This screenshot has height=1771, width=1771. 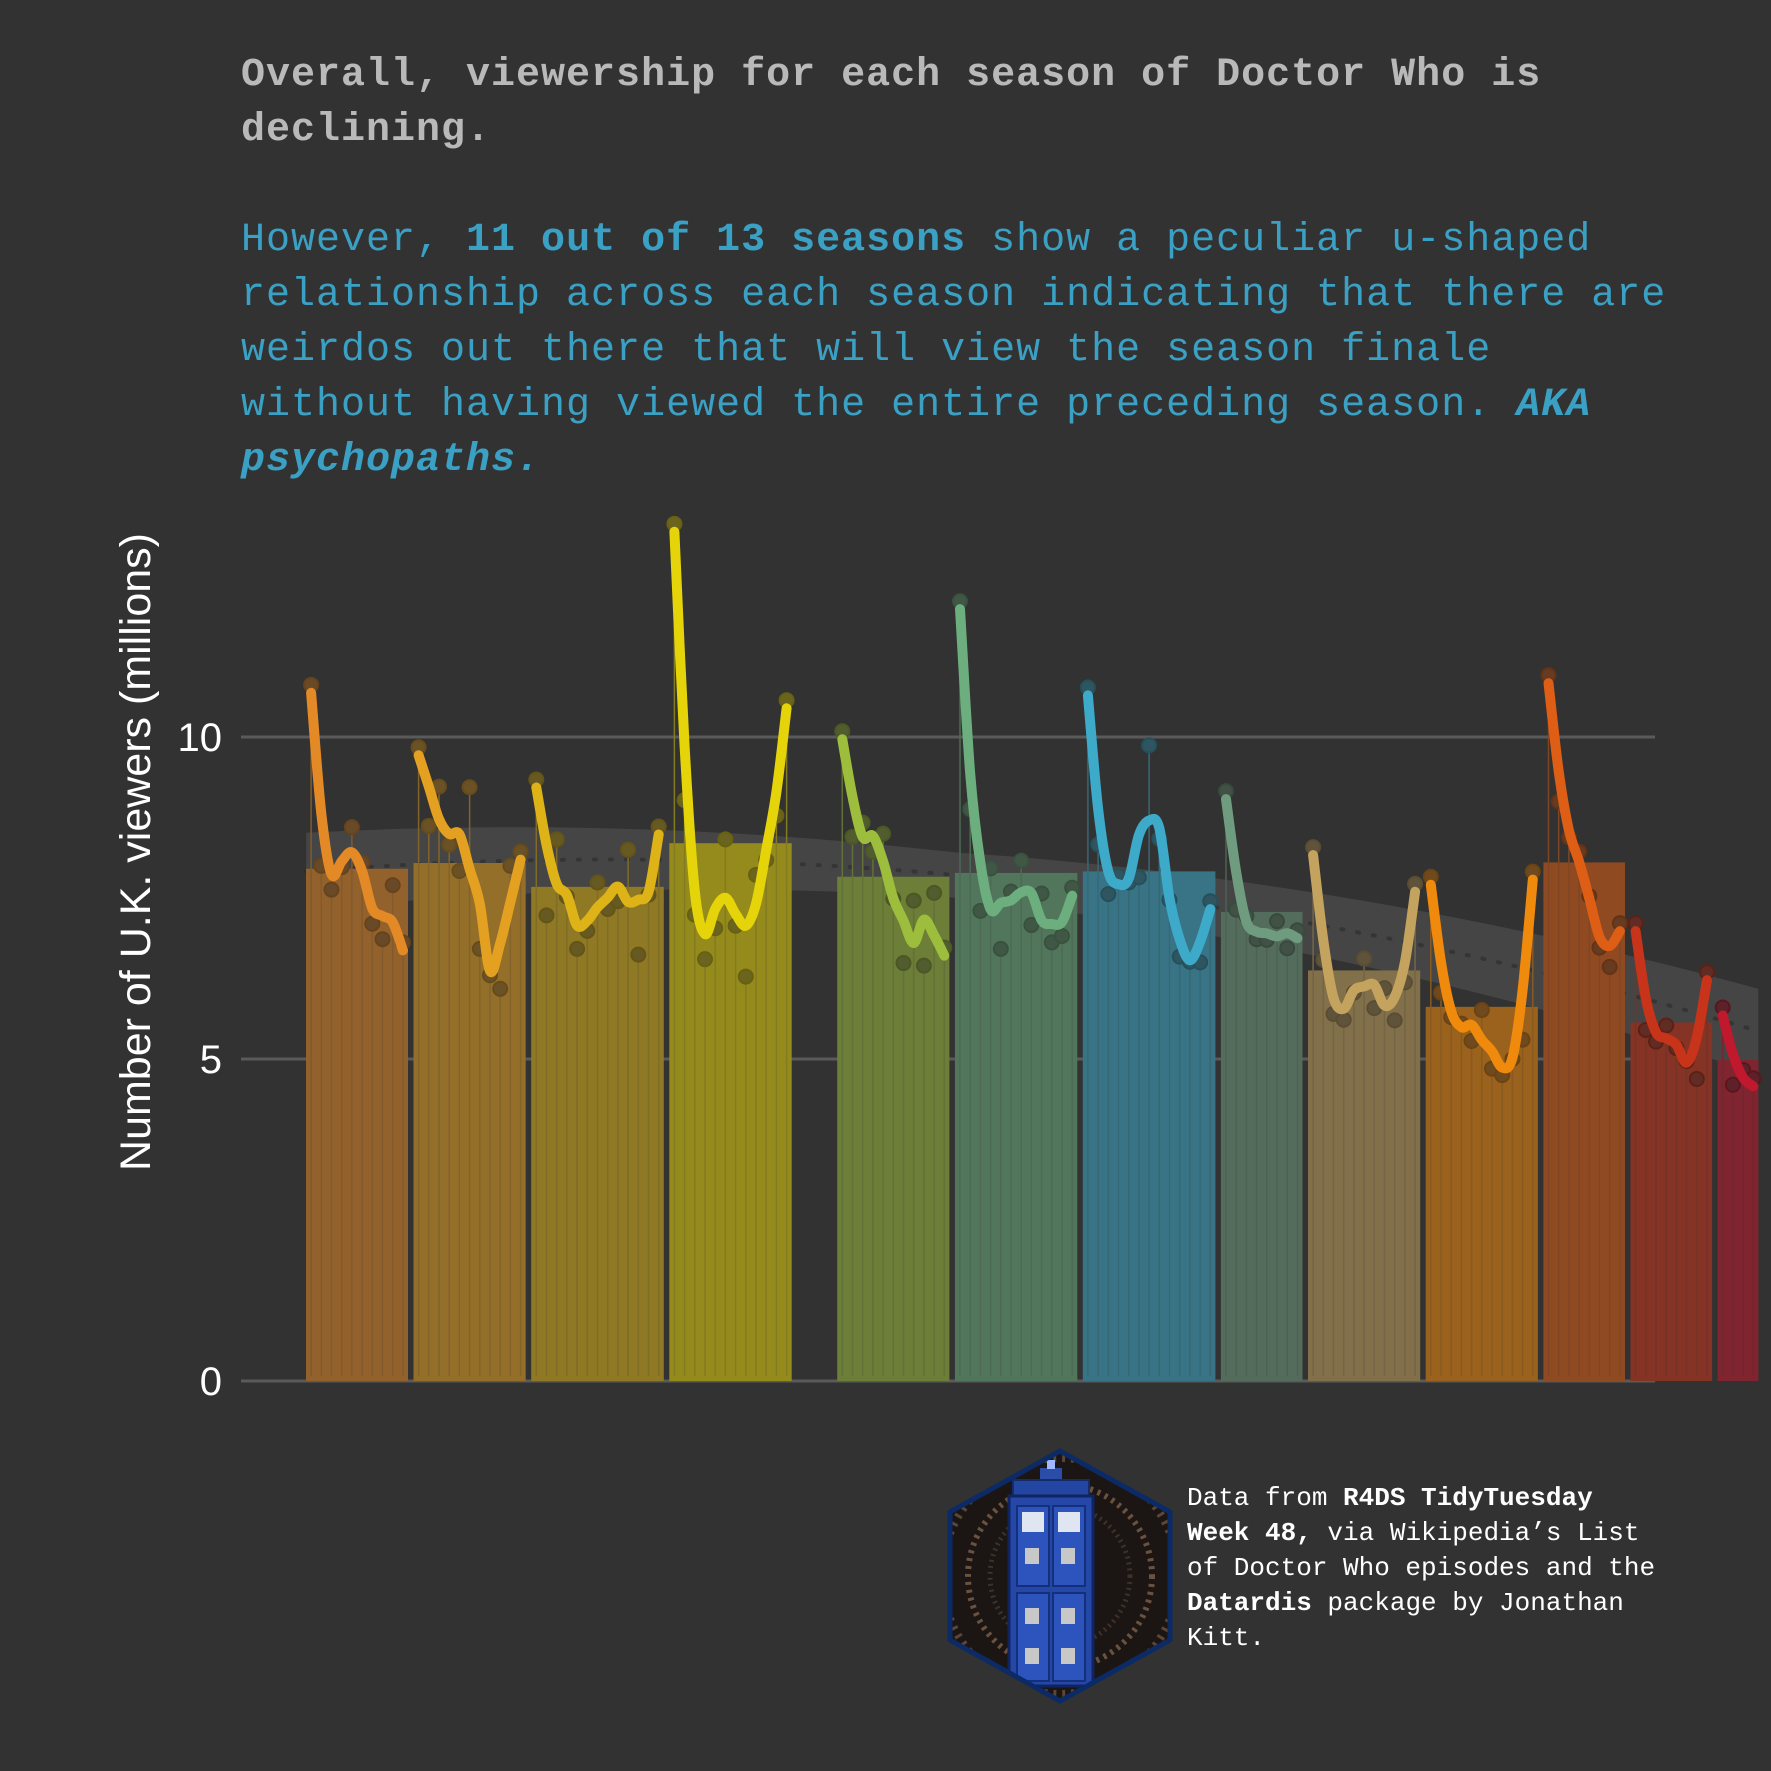 What do you see at coordinates (1051, 1574) in the screenshot?
I see `tardis-icon` at bounding box center [1051, 1574].